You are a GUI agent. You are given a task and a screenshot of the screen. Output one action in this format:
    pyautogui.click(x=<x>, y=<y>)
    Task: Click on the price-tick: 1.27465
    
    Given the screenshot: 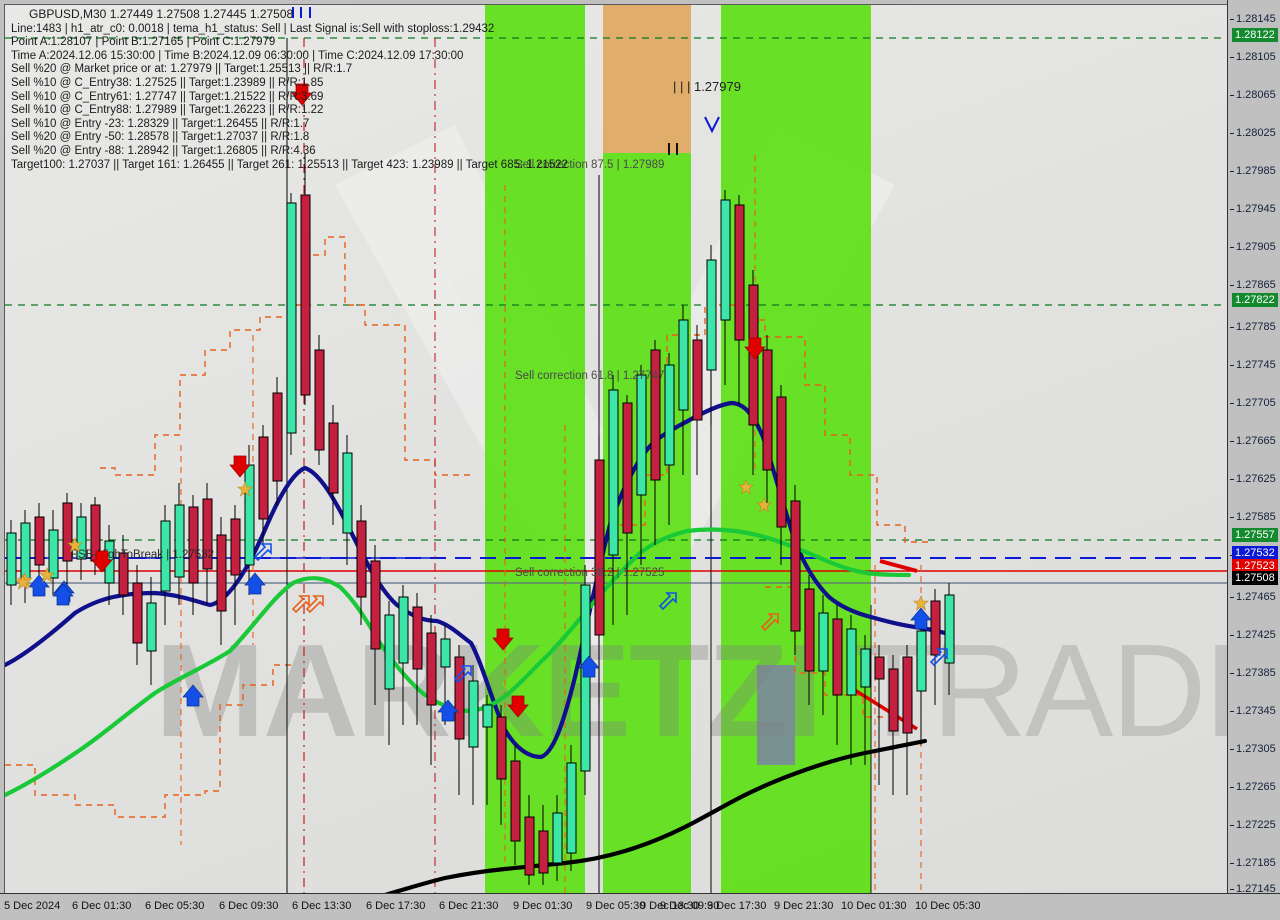 What is the action you would take?
    pyautogui.click(x=1253, y=597)
    